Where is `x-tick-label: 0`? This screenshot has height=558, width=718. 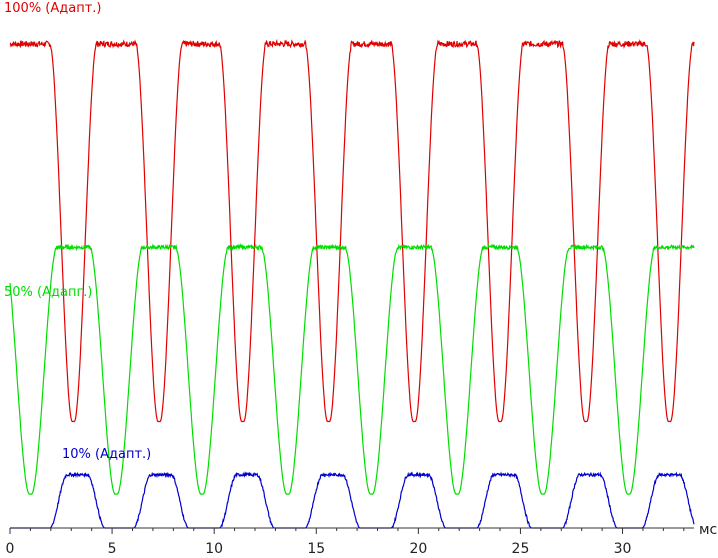 x-tick-label: 0 is located at coordinates (10, 549).